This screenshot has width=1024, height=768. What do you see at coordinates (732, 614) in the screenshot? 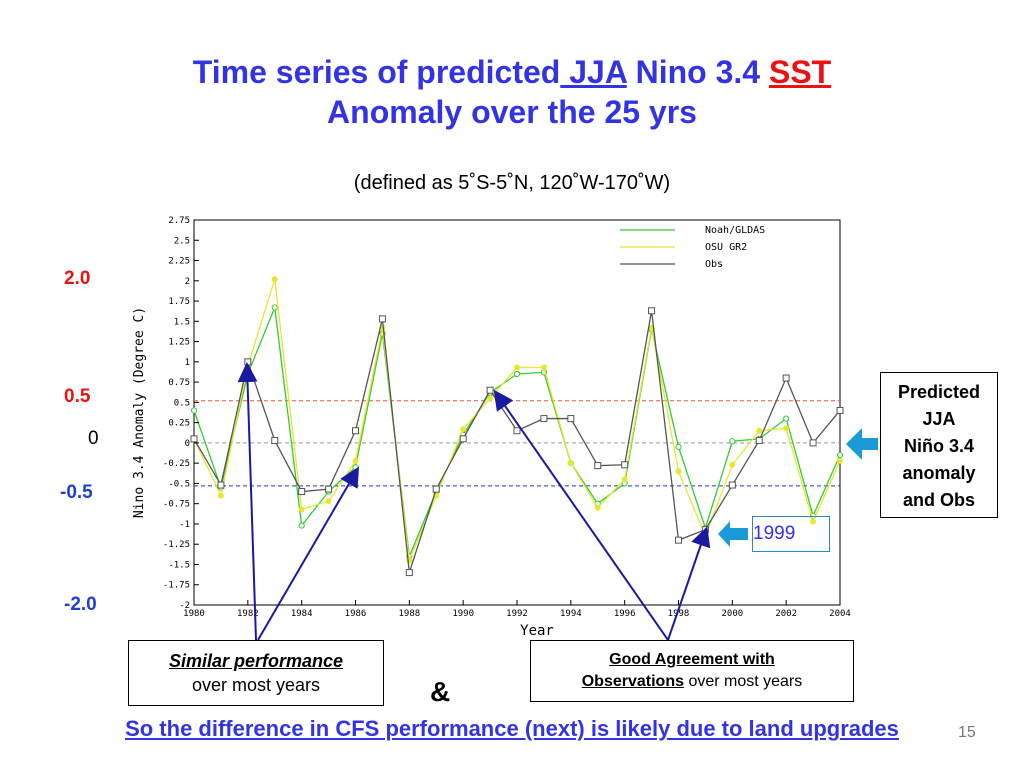
I see `x-tick-label: 2000` at bounding box center [732, 614].